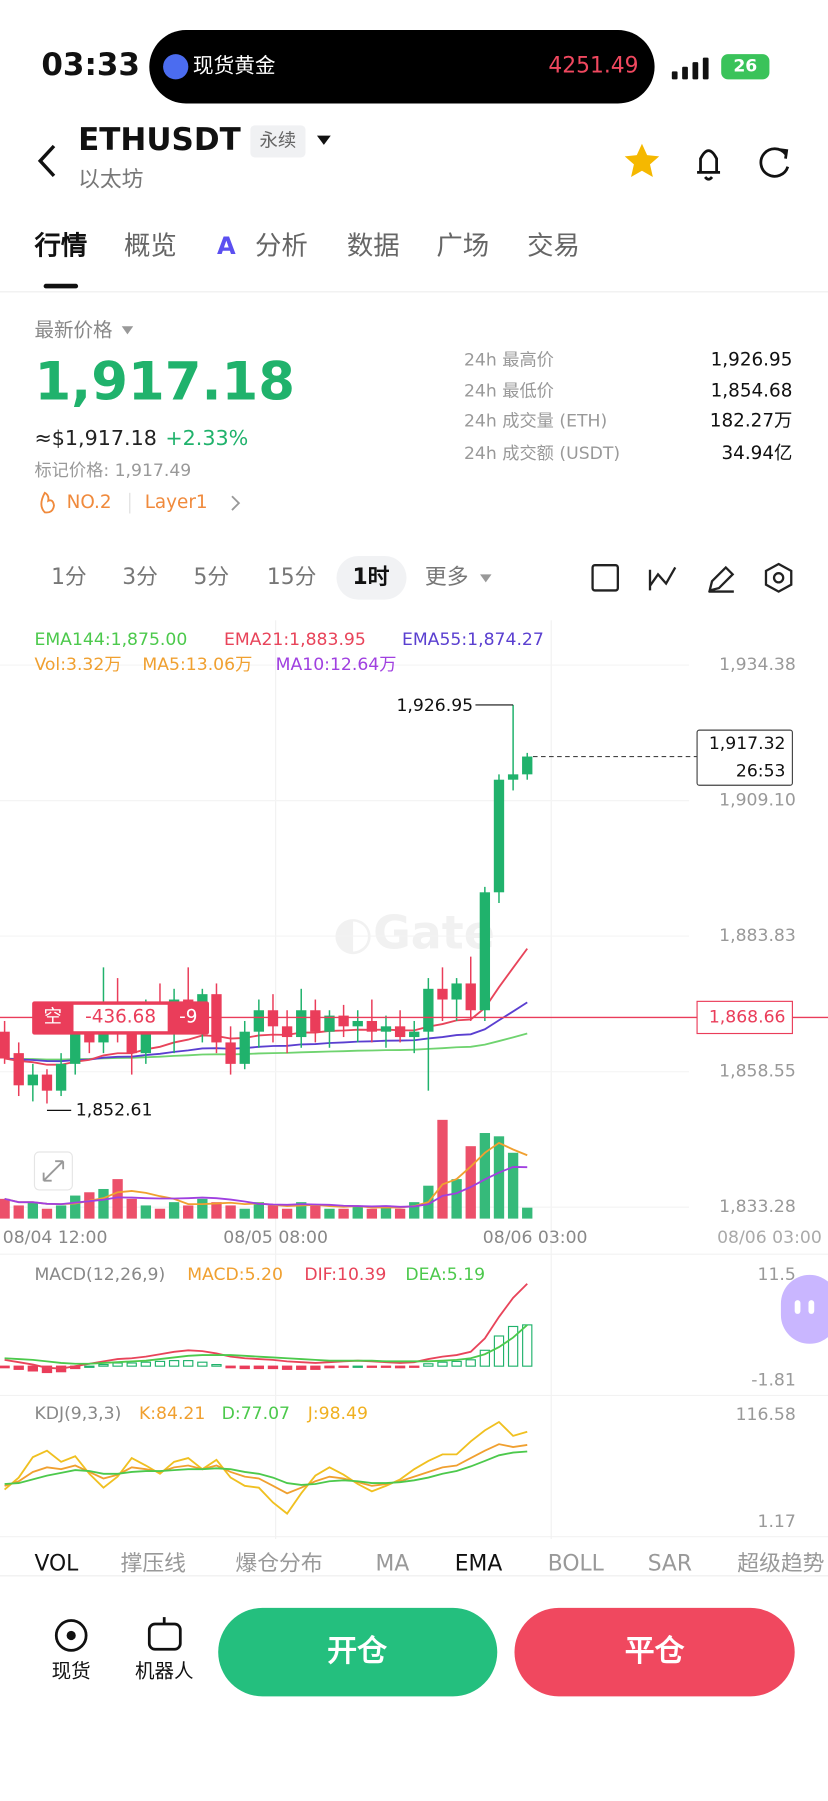 The image size is (828, 1801). Describe the element at coordinates (164, 1671) in the screenshot. I see `nav-label: 机器人` at that location.